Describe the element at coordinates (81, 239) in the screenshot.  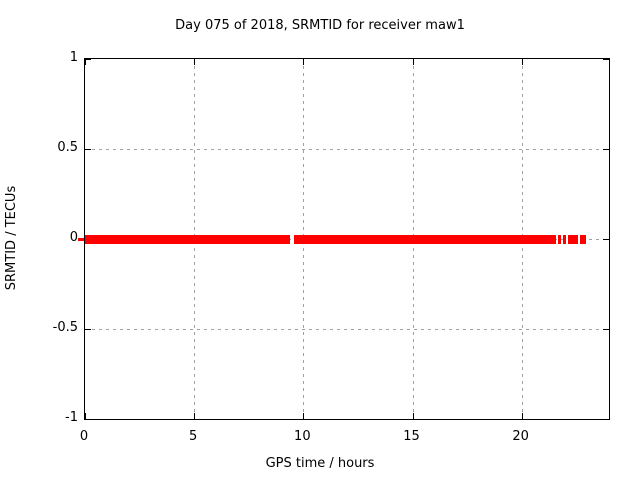
I see `data-point-overflow-marker` at that location.